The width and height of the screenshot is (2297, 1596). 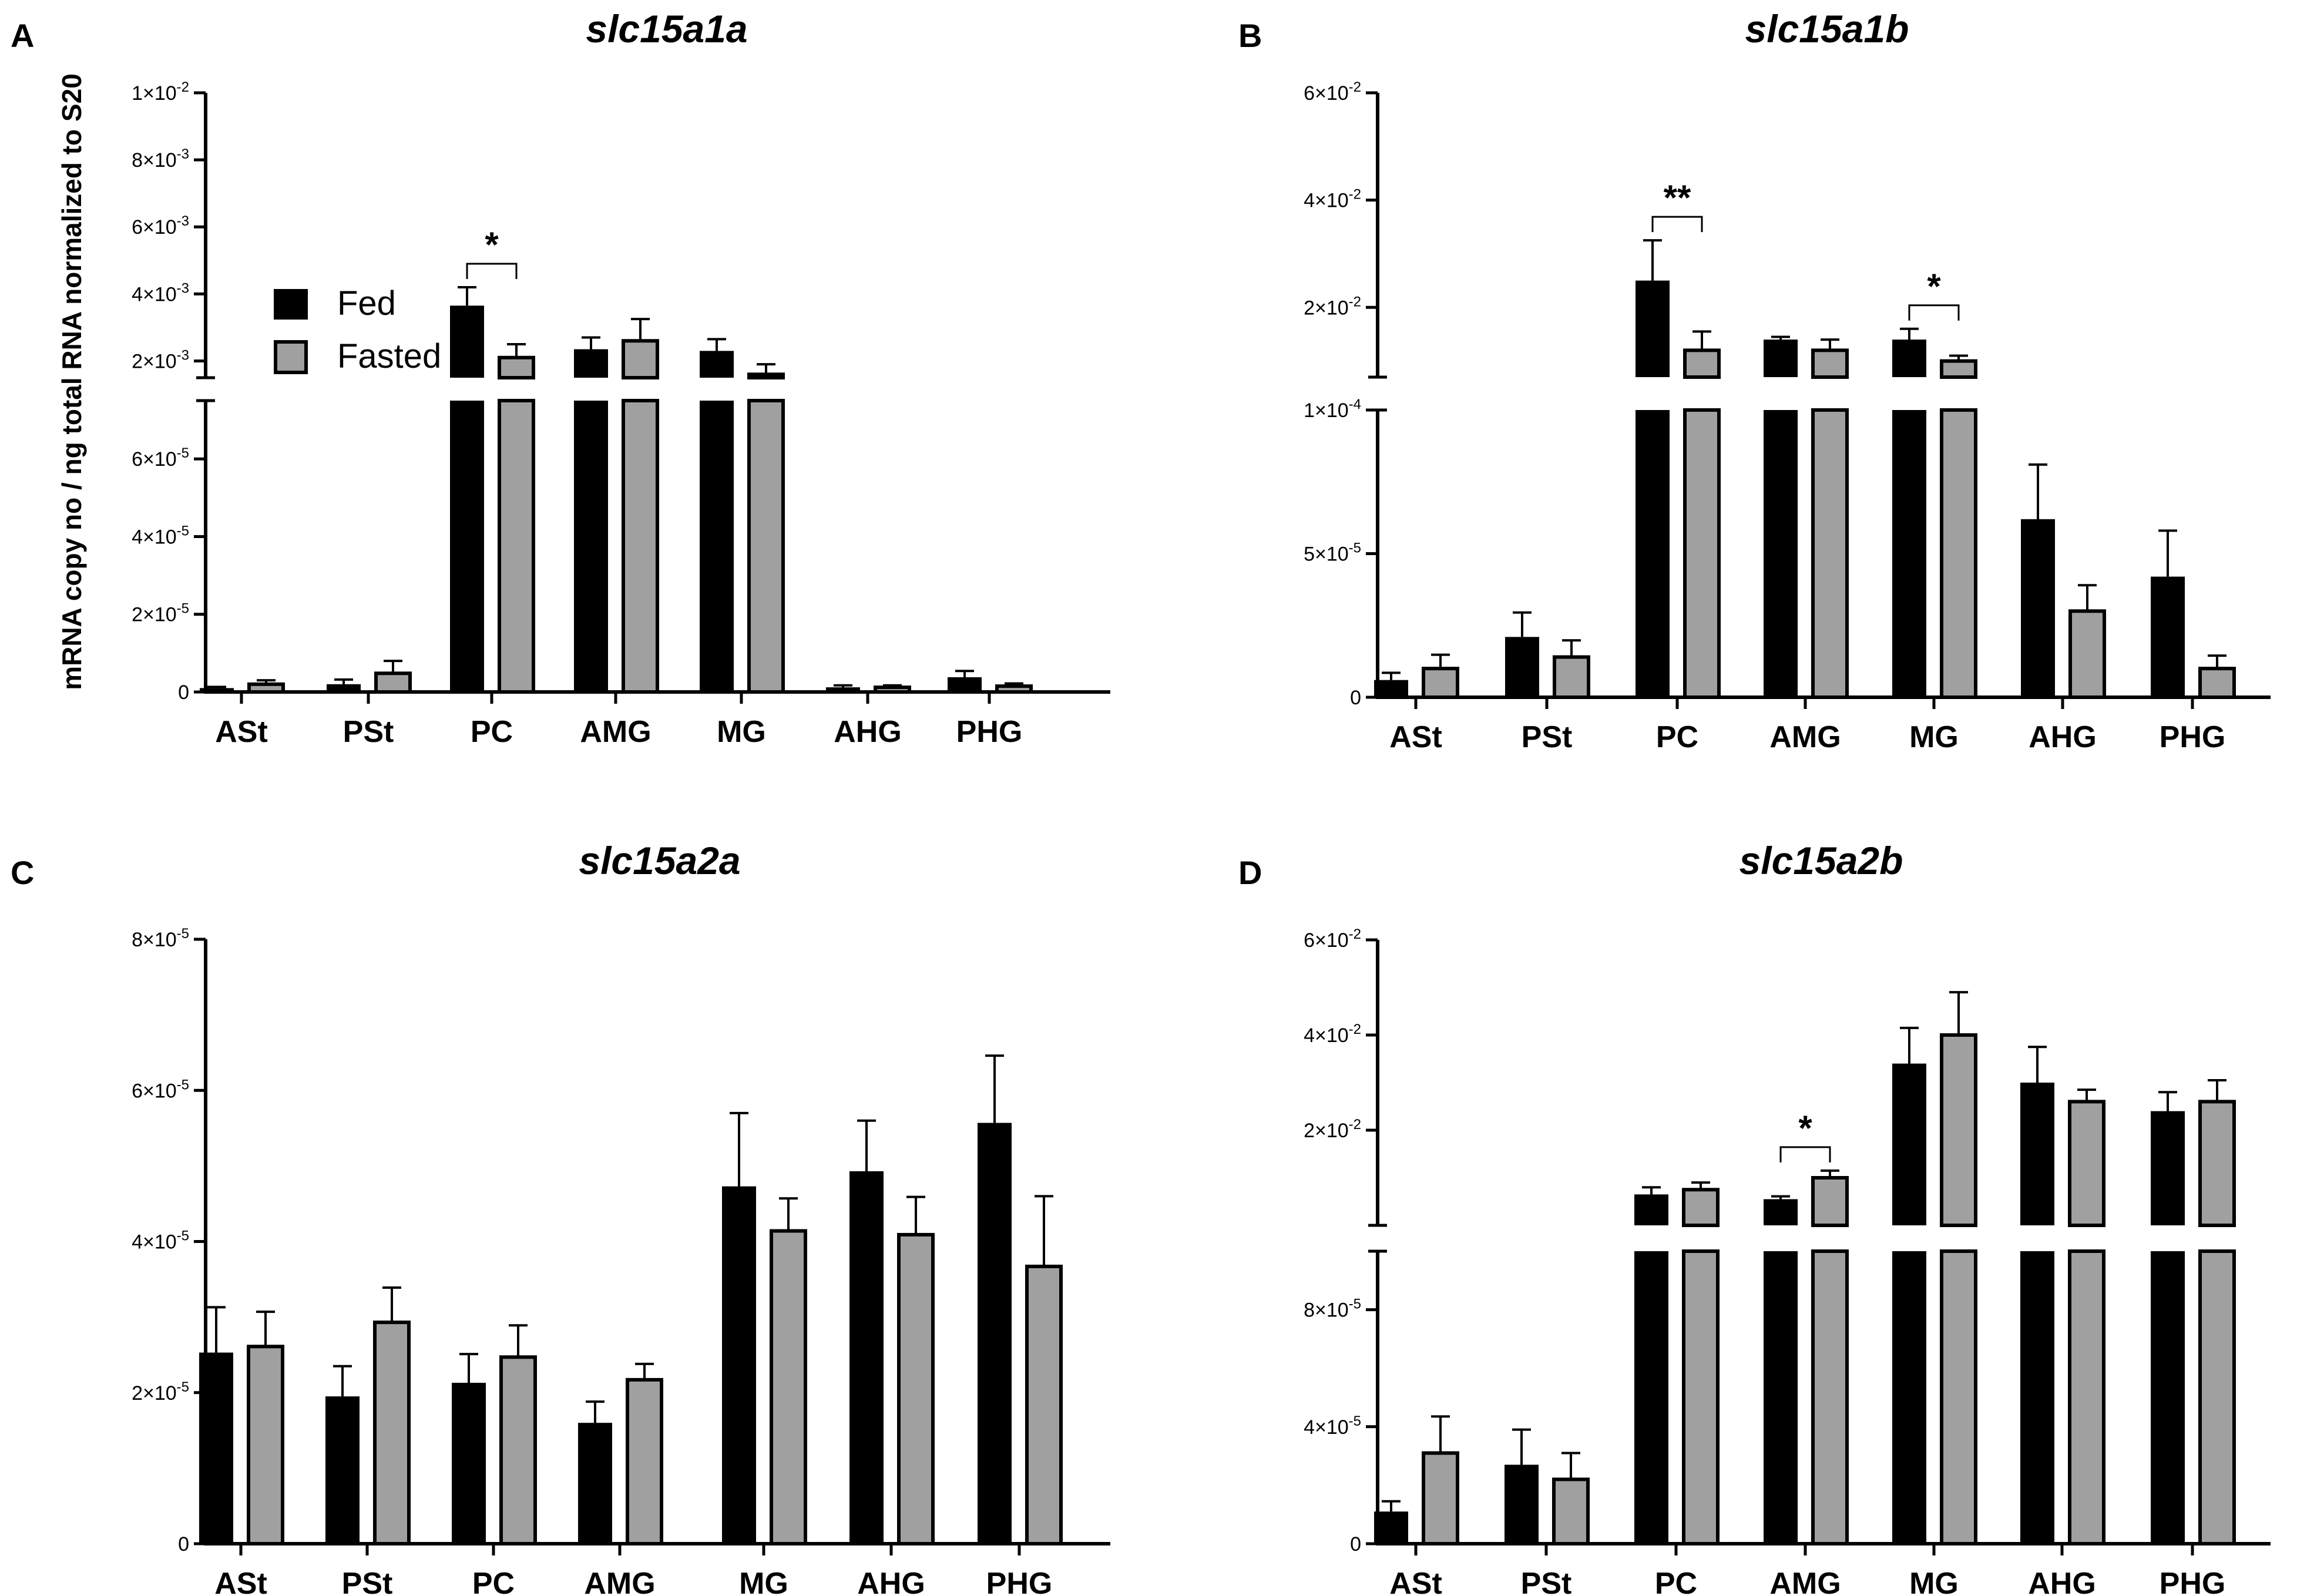 What do you see at coordinates (1958, 553) in the screenshot?
I see `fasted-bar-mg-b-lower` at bounding box center [1958, 553].